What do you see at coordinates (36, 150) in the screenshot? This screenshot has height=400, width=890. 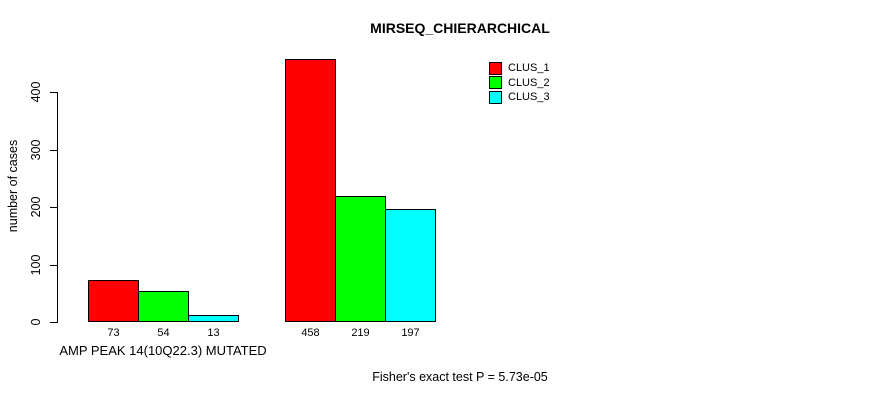 I see `y-tick-label: 300` at bounding box center [36, 150].